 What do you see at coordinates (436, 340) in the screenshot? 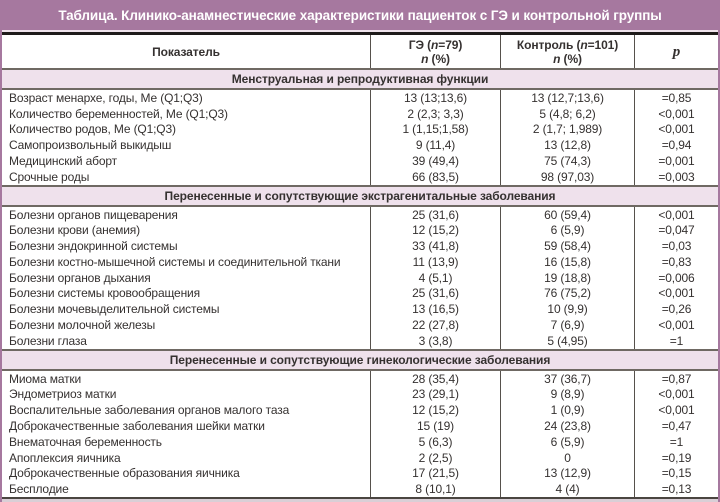
I see `ge-cell: 3 (3,8)` at bounding box center [436, 340].